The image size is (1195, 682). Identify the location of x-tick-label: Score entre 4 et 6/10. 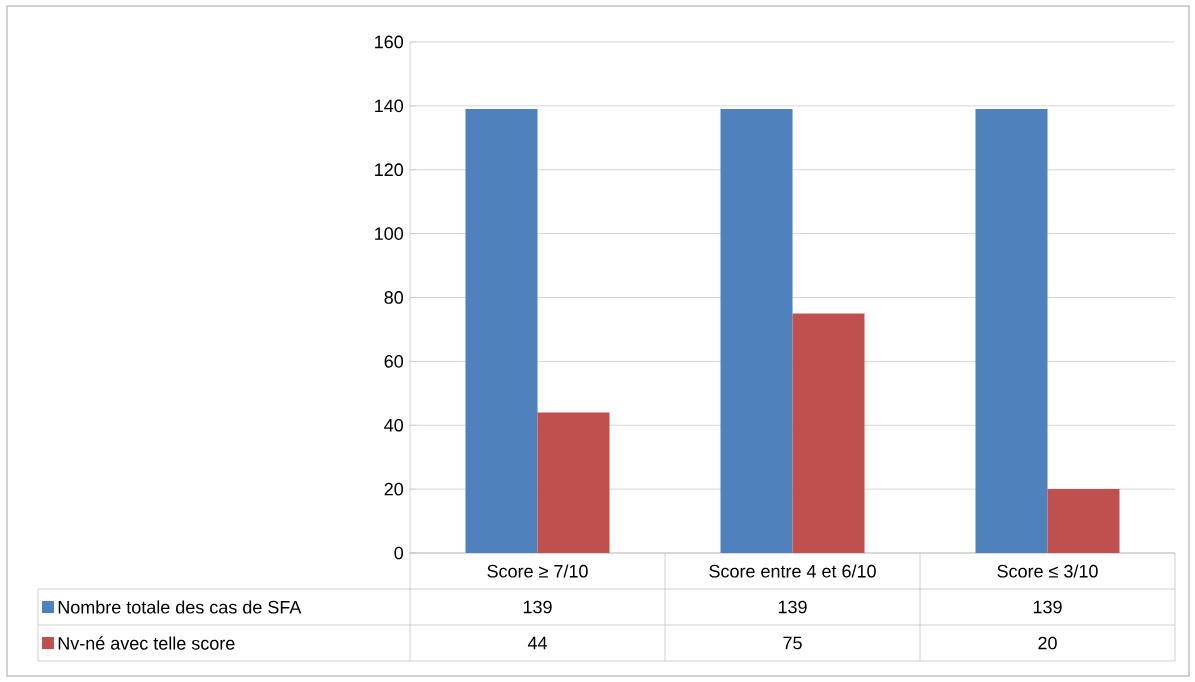
(792, 571).